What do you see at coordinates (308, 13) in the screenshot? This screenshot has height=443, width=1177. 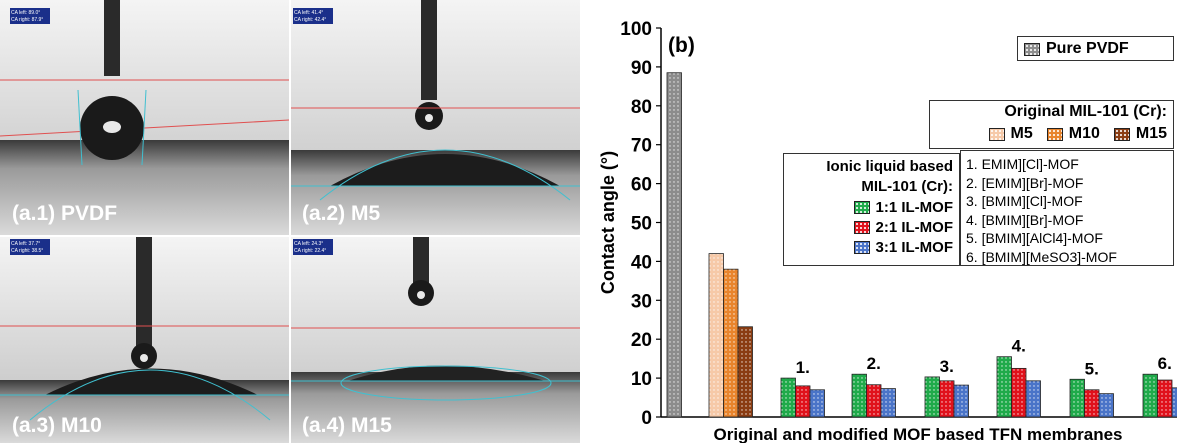 I see `ca-readout-text: CA left: 41.4°` at bounding box center [308, 13].